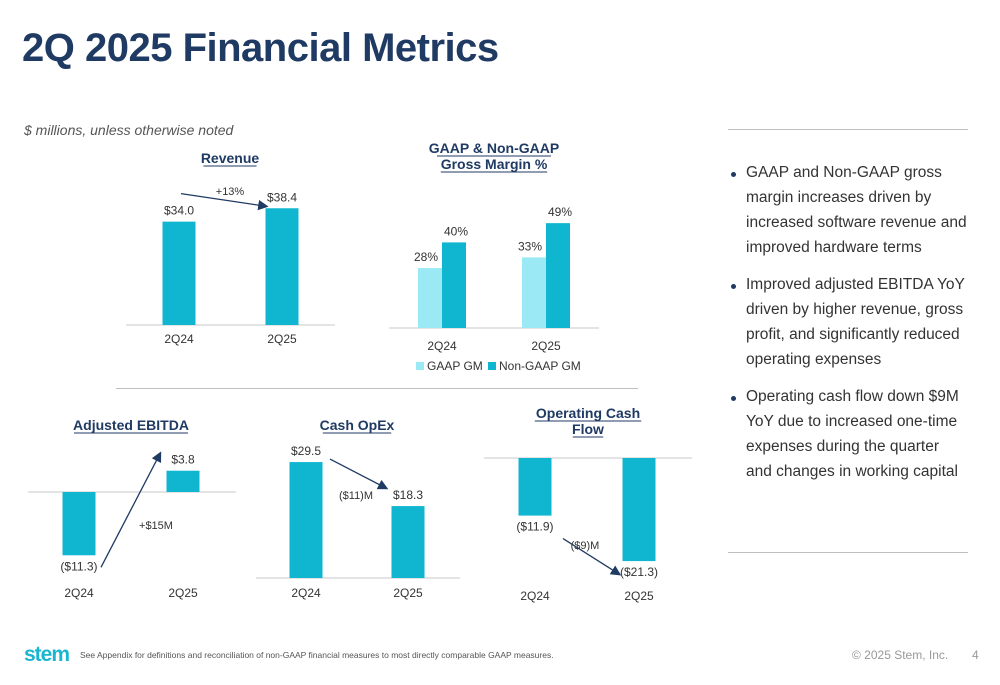 The width and height of the screenshot is (1000, 685). Describe the element at coordinates (534, 527) in the screenshot. I see `operating-cash-flow-value-label: ($11.9)` at that location.